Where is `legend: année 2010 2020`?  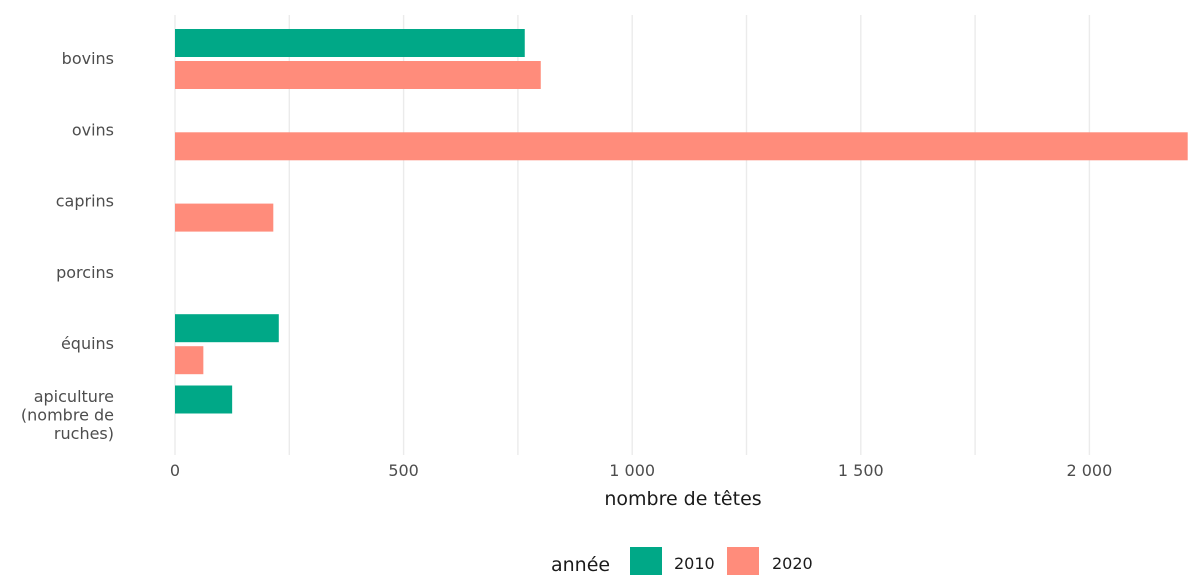
legend: année 2010 2020 is located at coordinates (682, 561).